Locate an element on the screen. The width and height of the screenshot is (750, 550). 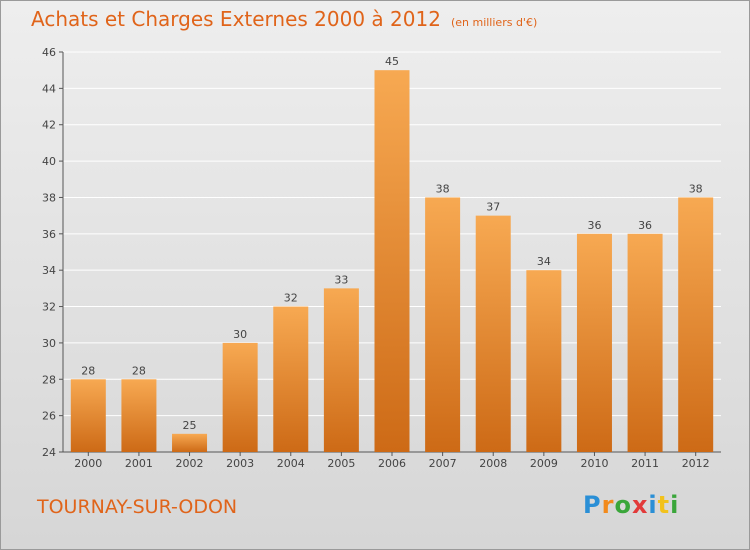
proxiti-logo: Proxiti is located at coordinates (631, 505).